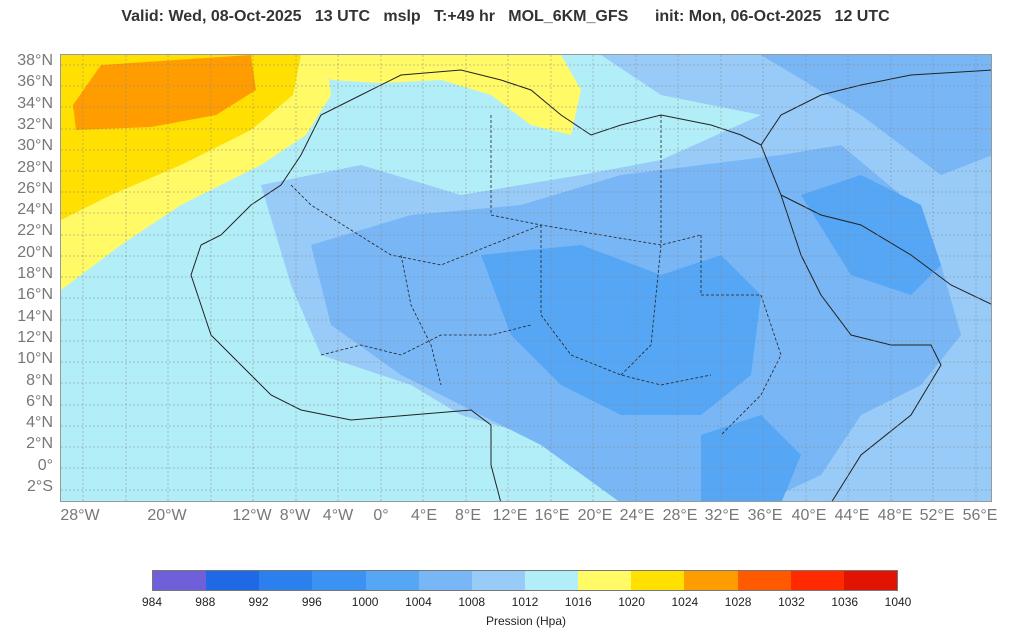 This screenshot has width=1011, height=641. What do you see at coordinates (35, 295) in the screenshot?
I see `lat-label: 16°N` at bounding box center [35, 295].